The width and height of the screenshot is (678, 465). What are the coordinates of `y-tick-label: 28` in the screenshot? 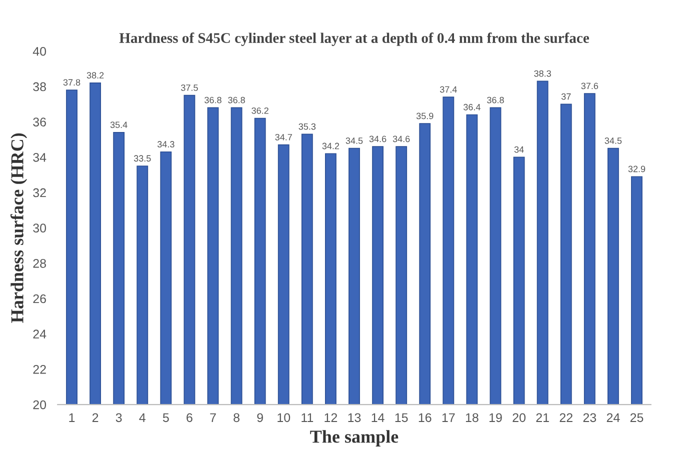 It's located at (39, 263).